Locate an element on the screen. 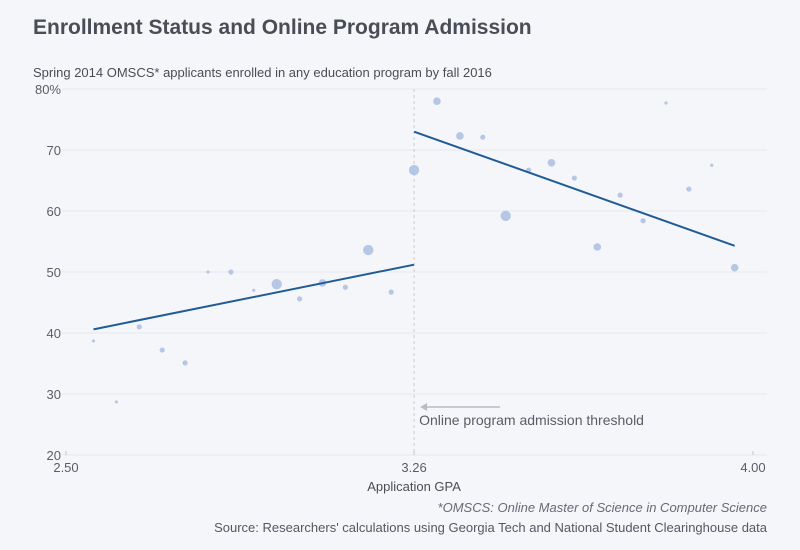  x-tick-label: 2.50 is located at coordinates (65, 467).